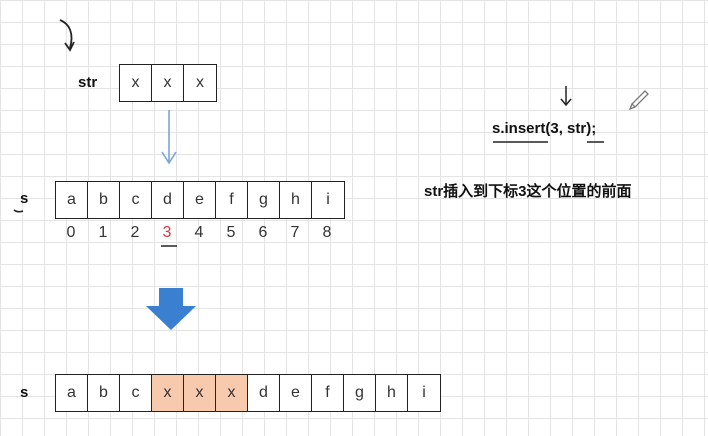  I want to click on result-cell: g, so click(360, 393).